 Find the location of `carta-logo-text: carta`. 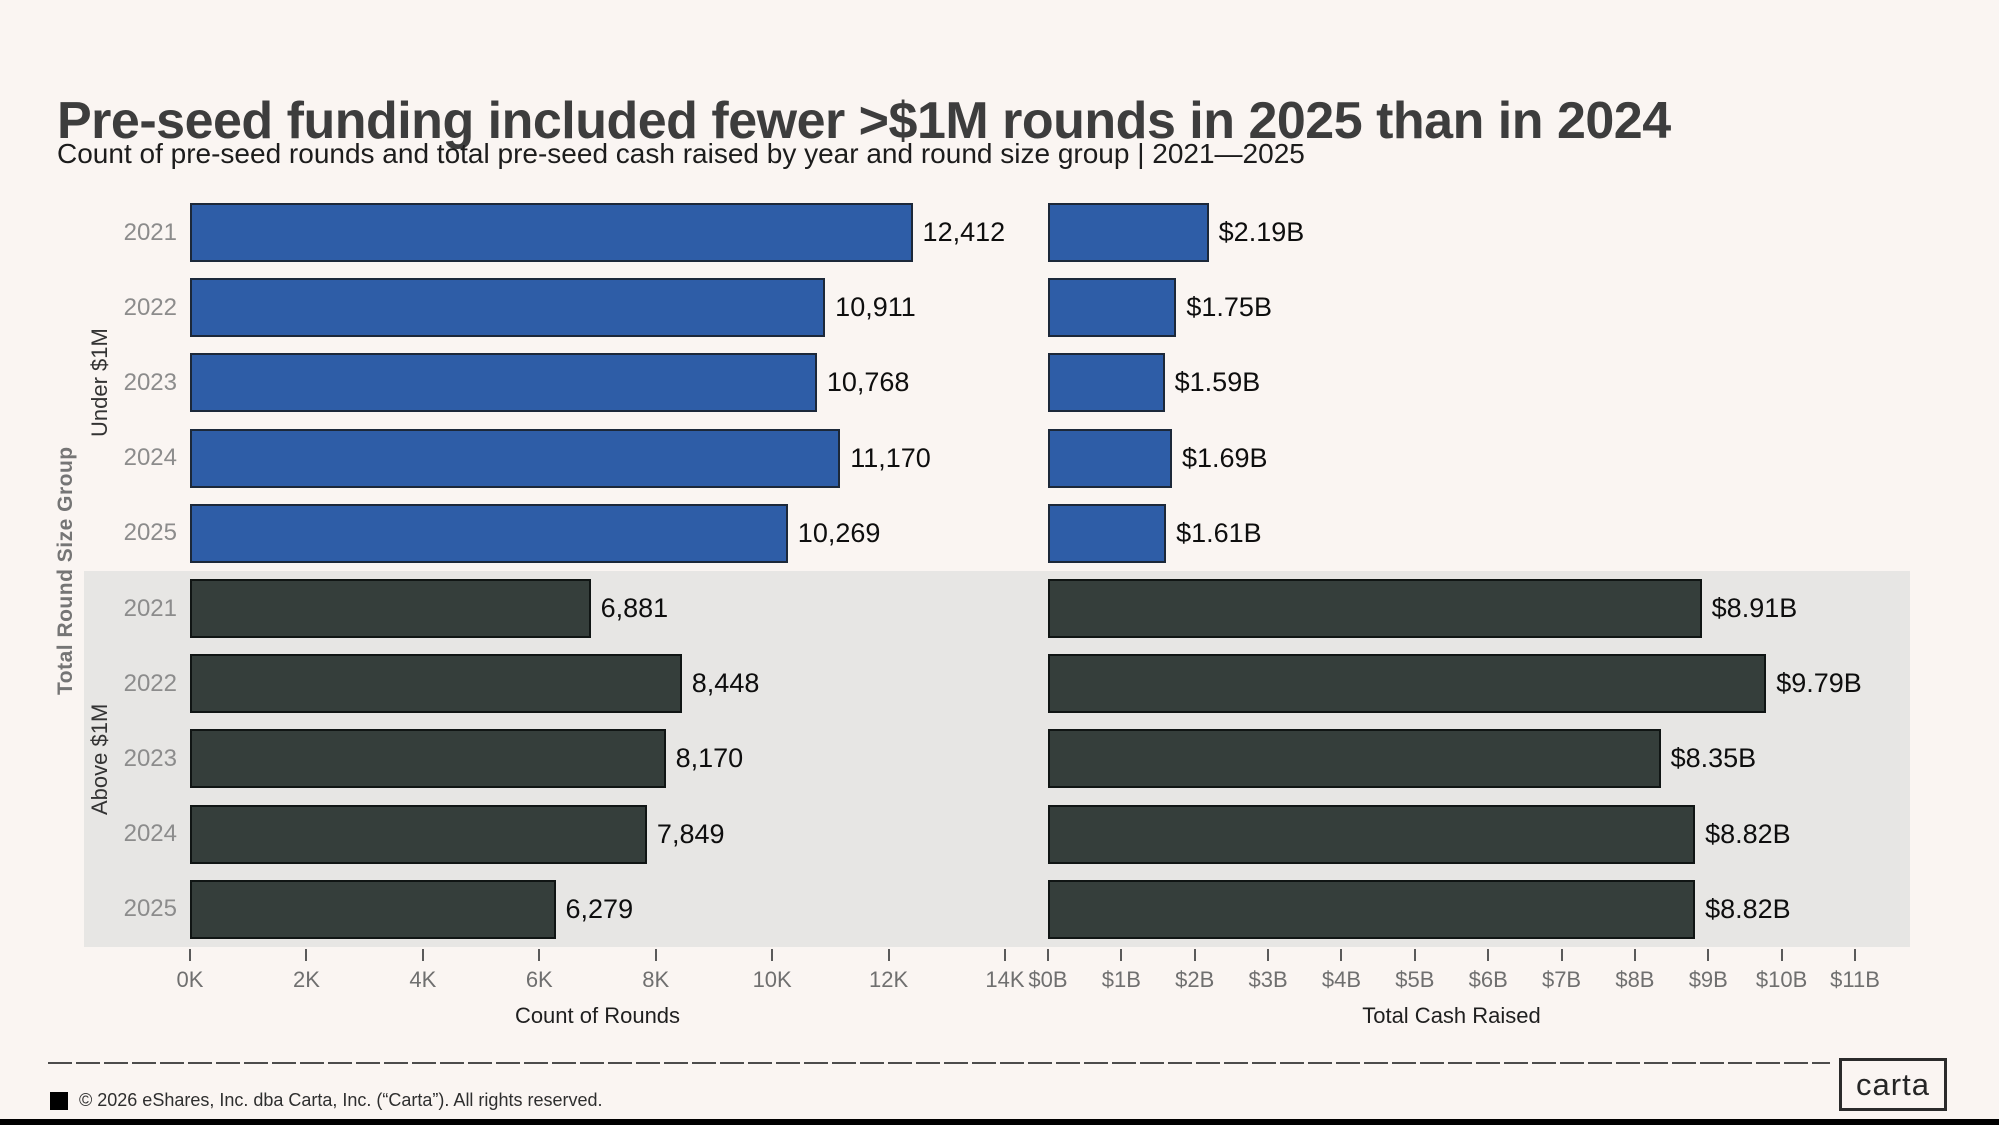

carta-logo-text: carta is located at coordinates (1893, 1084).